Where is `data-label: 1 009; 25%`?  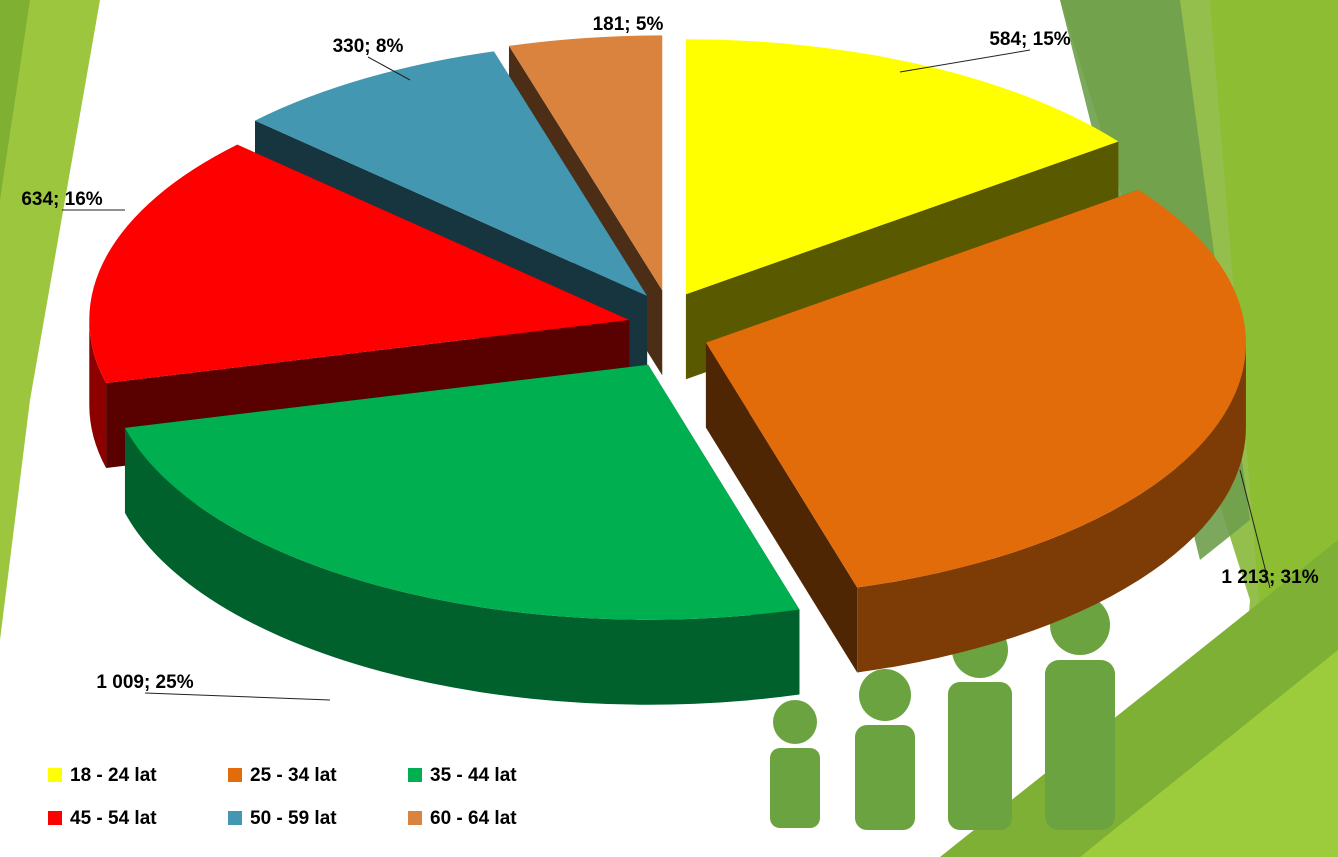
data-label: 1 009; 25% is located at coordinates (144, 682).